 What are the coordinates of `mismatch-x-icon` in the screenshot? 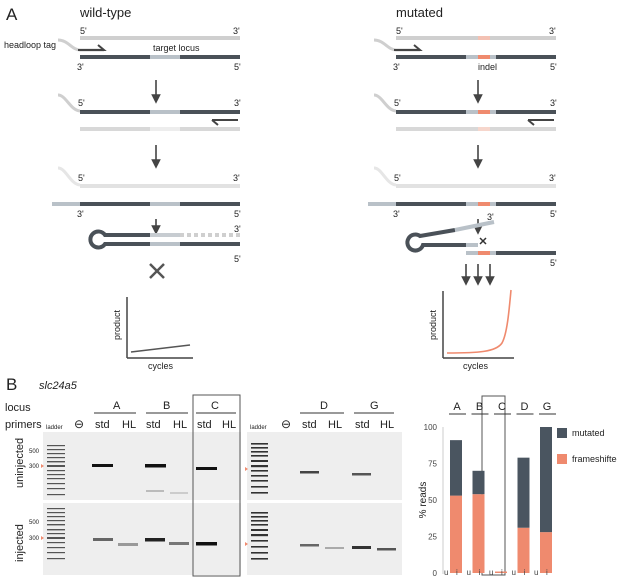 It's located at (483, 241).